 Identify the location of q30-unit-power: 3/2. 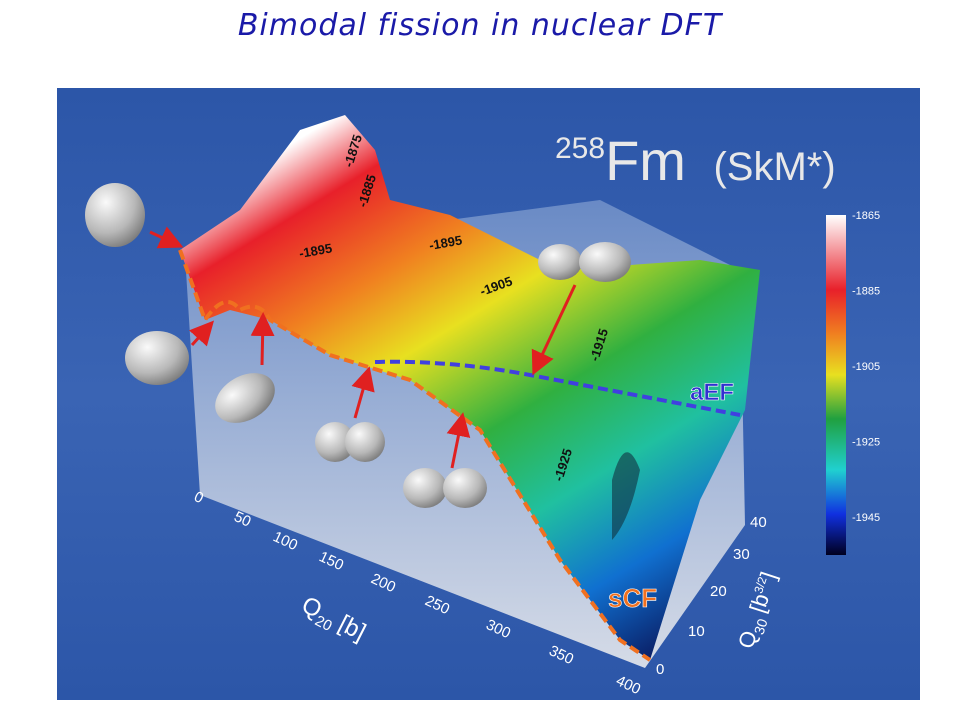
(760, 585).